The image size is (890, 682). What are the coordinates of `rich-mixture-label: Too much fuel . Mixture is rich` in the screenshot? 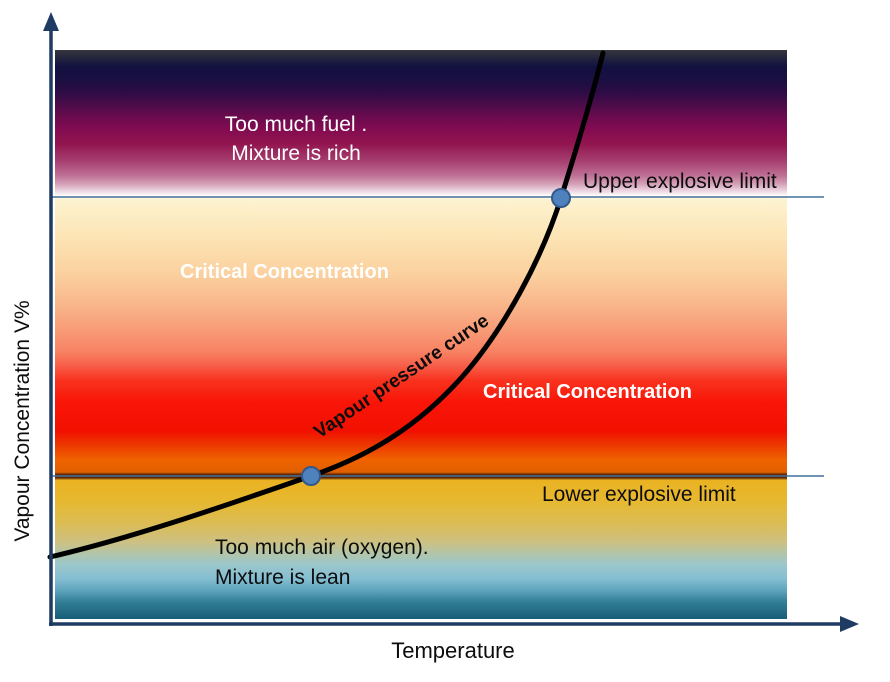 It's located at (296, 139).